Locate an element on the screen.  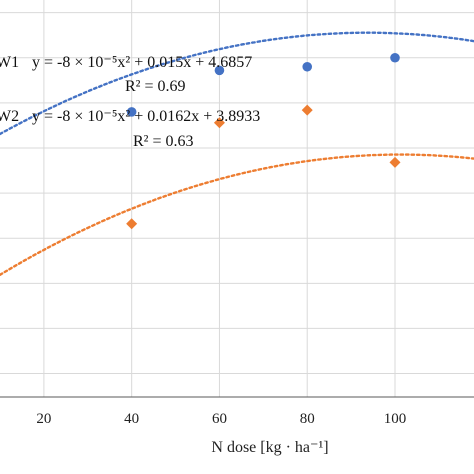
x-tick-label: 20 is located at coordinates (43, 419).